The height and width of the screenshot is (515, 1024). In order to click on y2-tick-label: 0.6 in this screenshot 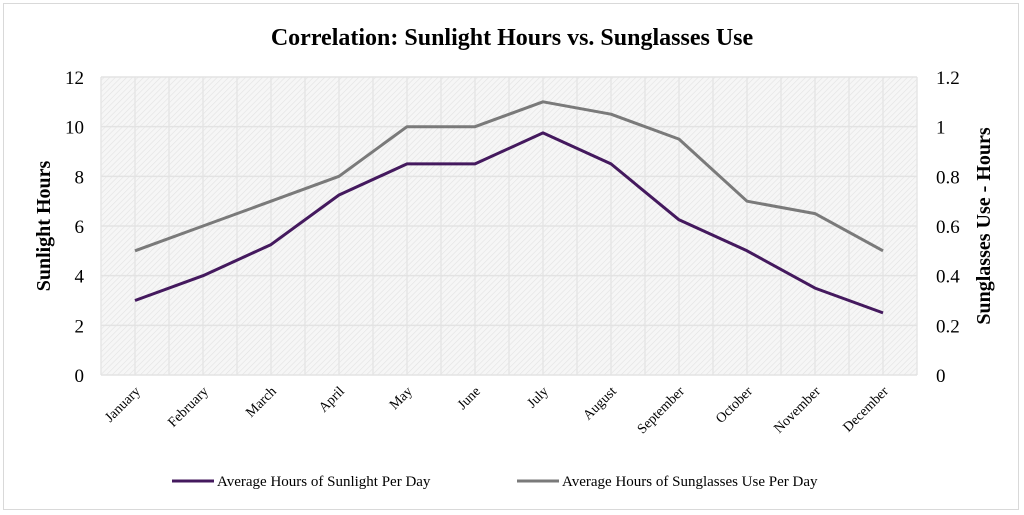, I will do `click(948, 227)`.